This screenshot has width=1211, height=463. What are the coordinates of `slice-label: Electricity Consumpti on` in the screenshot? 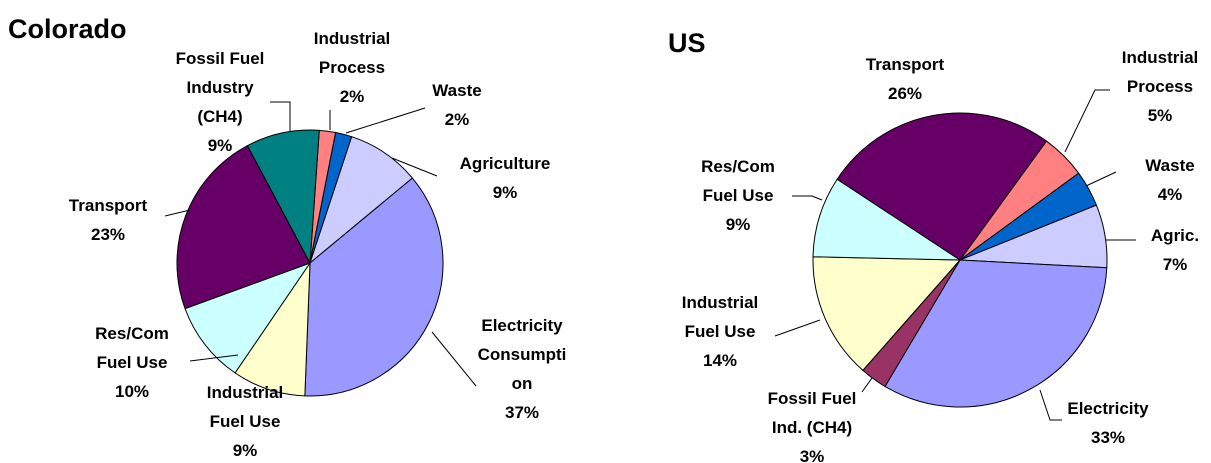 It's located at (522, 354).